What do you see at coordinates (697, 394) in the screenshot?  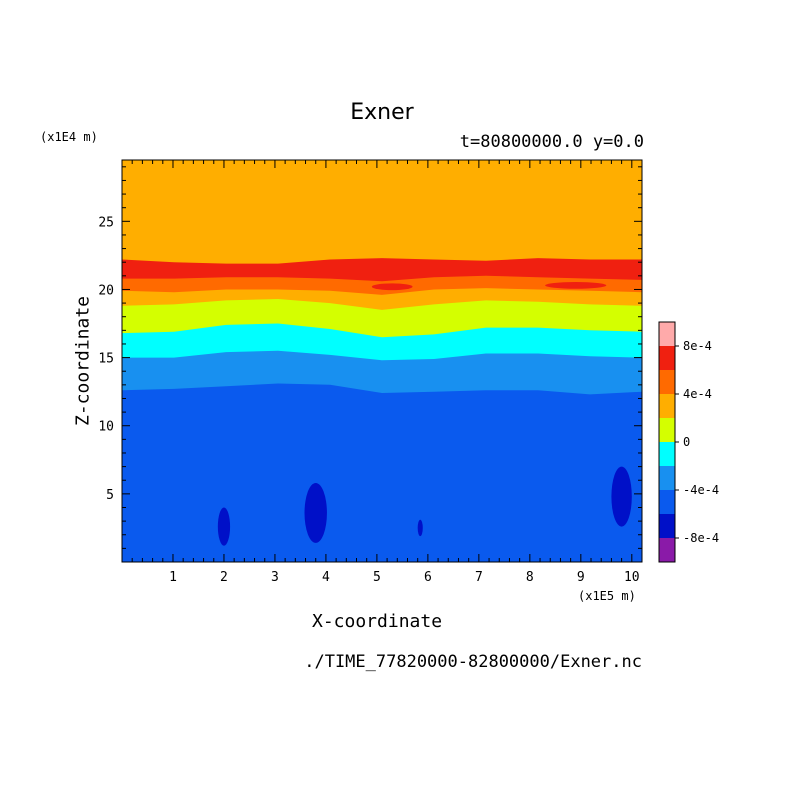 I see `colorbar-label: 4e-4` at bounding box center [697, 394].